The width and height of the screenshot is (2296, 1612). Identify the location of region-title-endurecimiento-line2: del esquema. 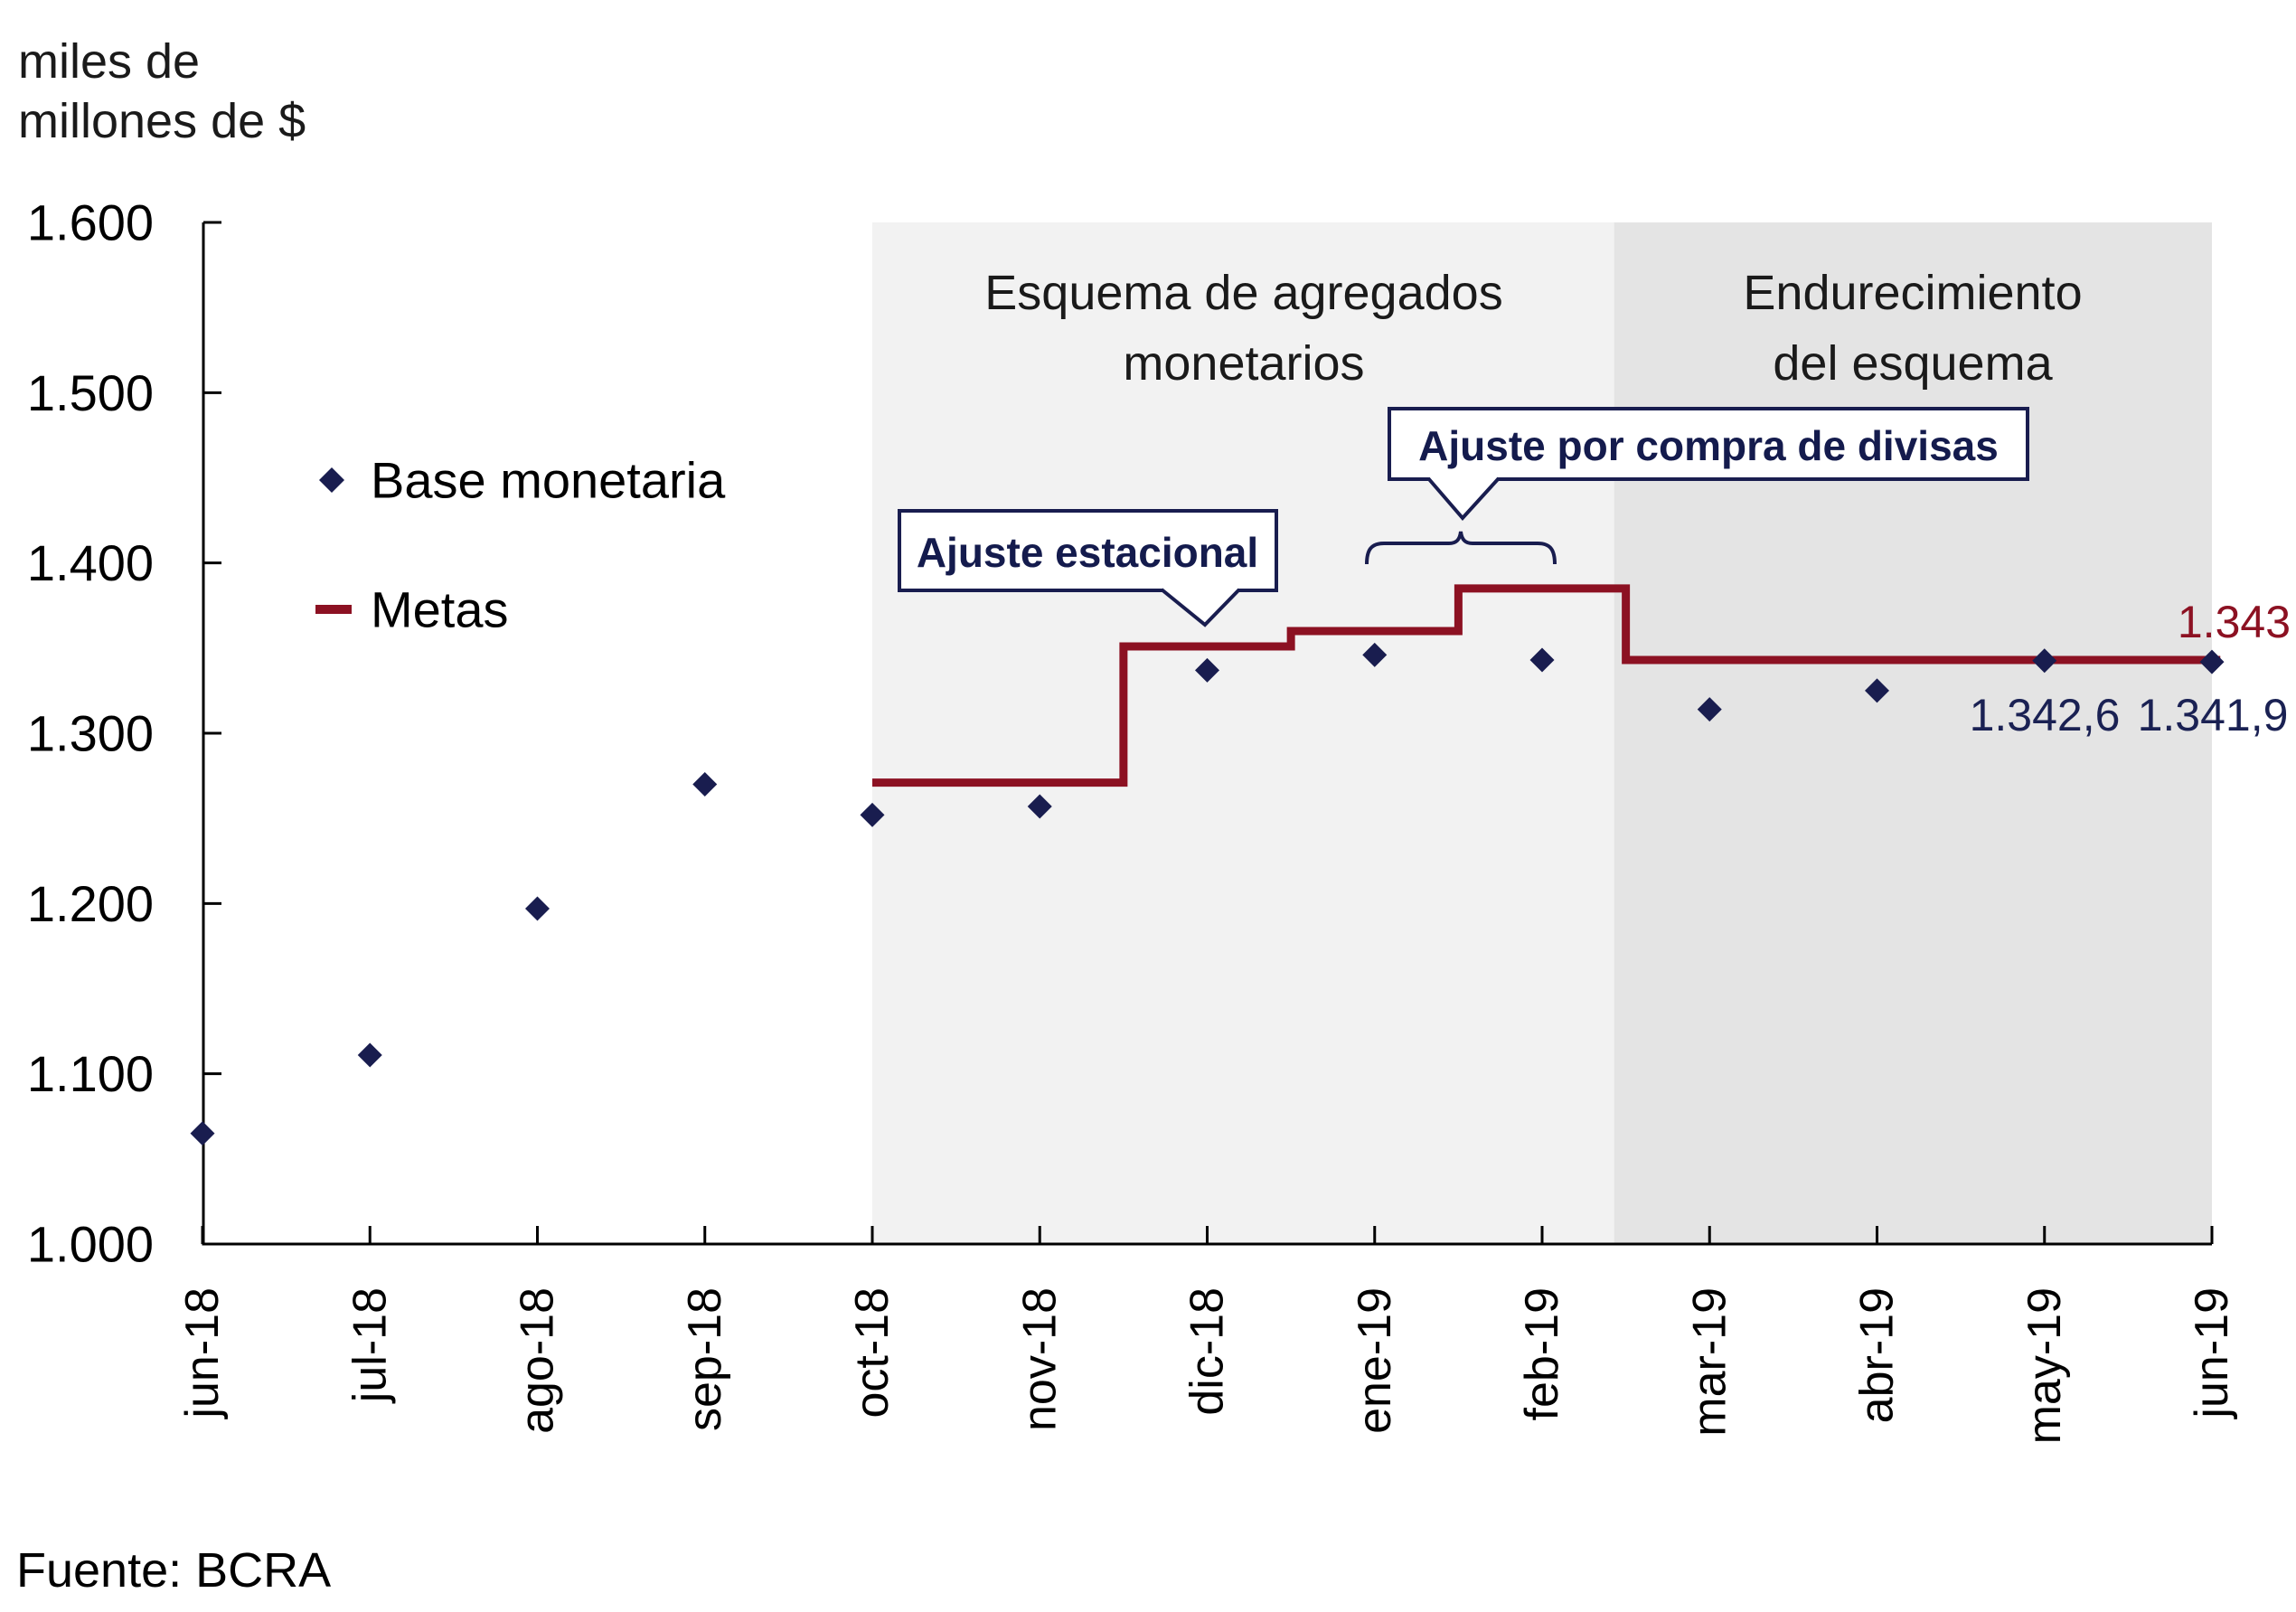
(1913, 363).